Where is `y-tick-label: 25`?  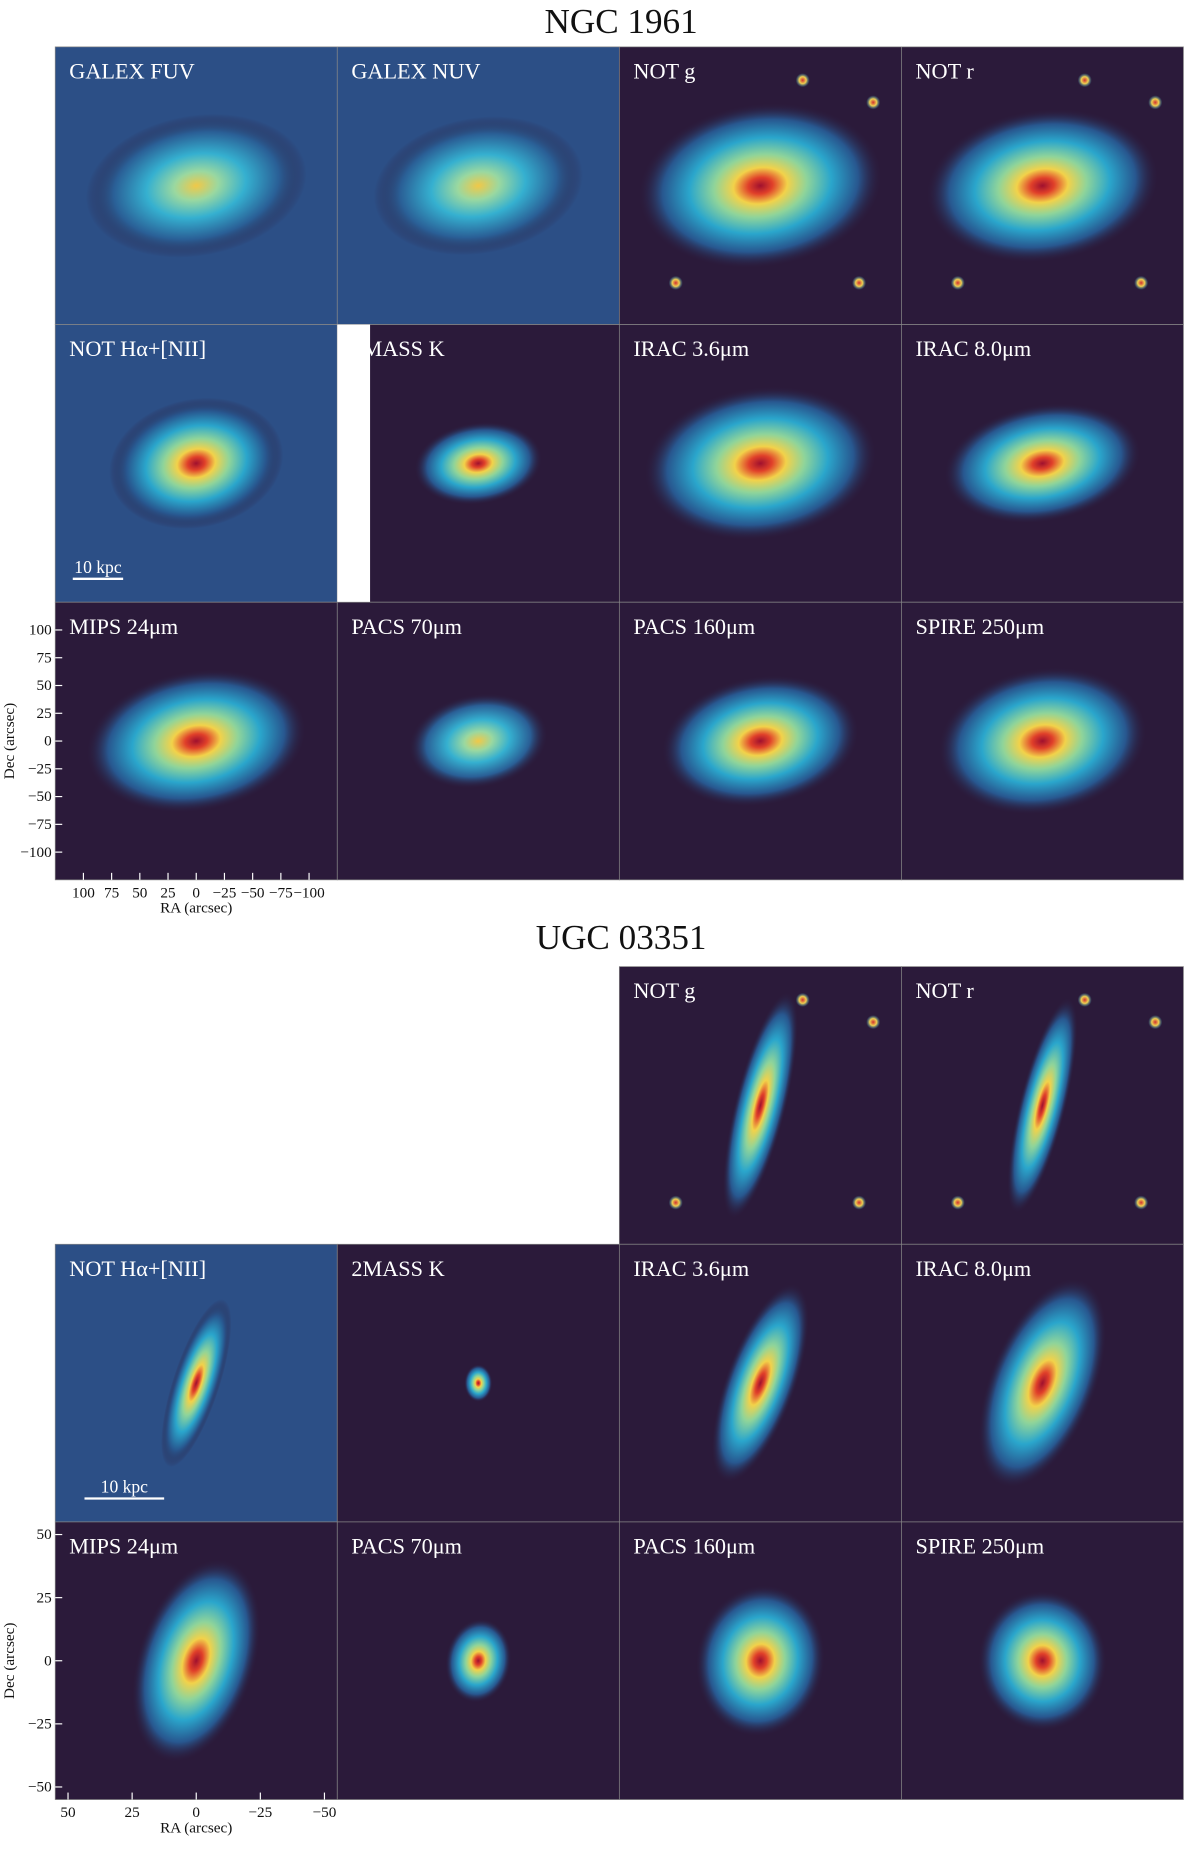
y-tick-label: 25 is located at coordinates (44, 713).